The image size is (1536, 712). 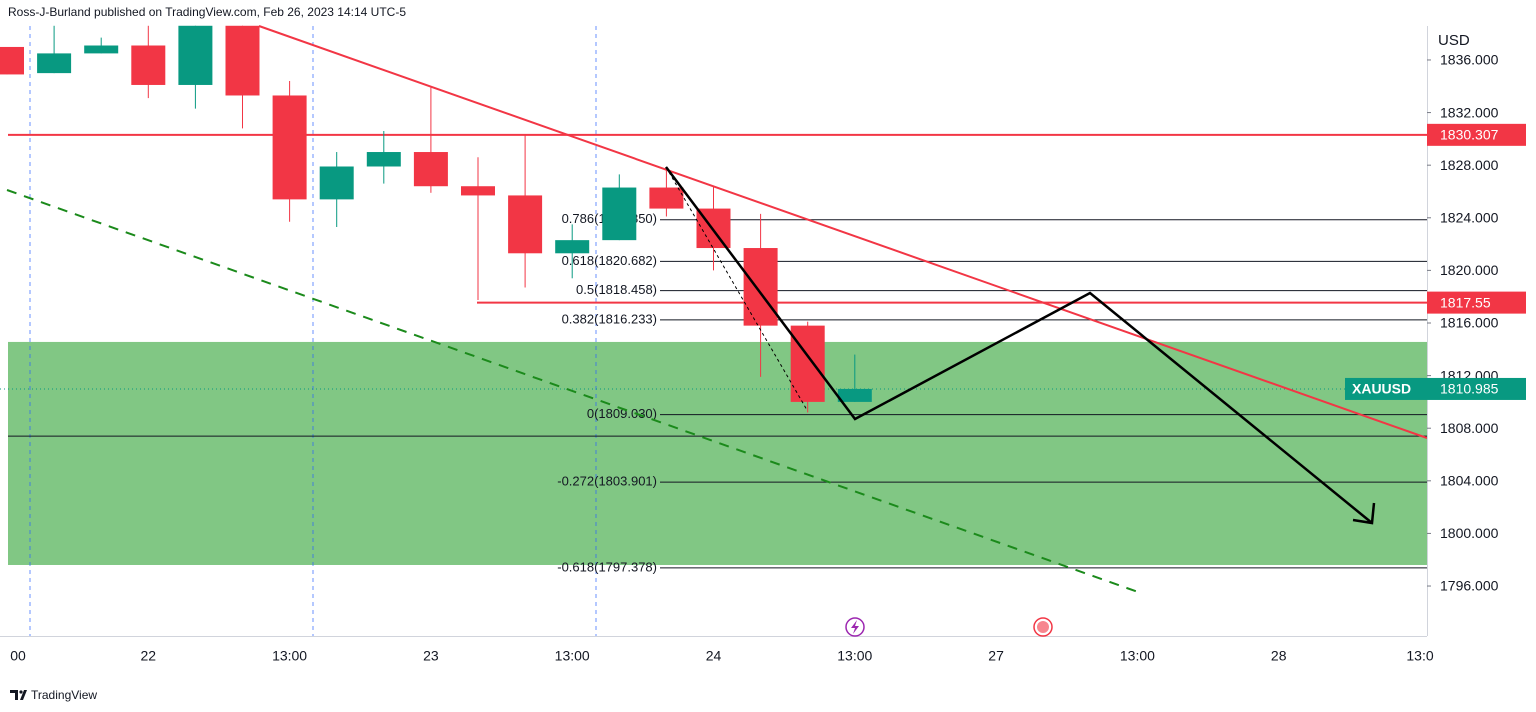 What do you see at coordinates (1381, 389) in the screenshot?
I see `symbol-label: XAUUSD` at bounding box center [1381, 389].